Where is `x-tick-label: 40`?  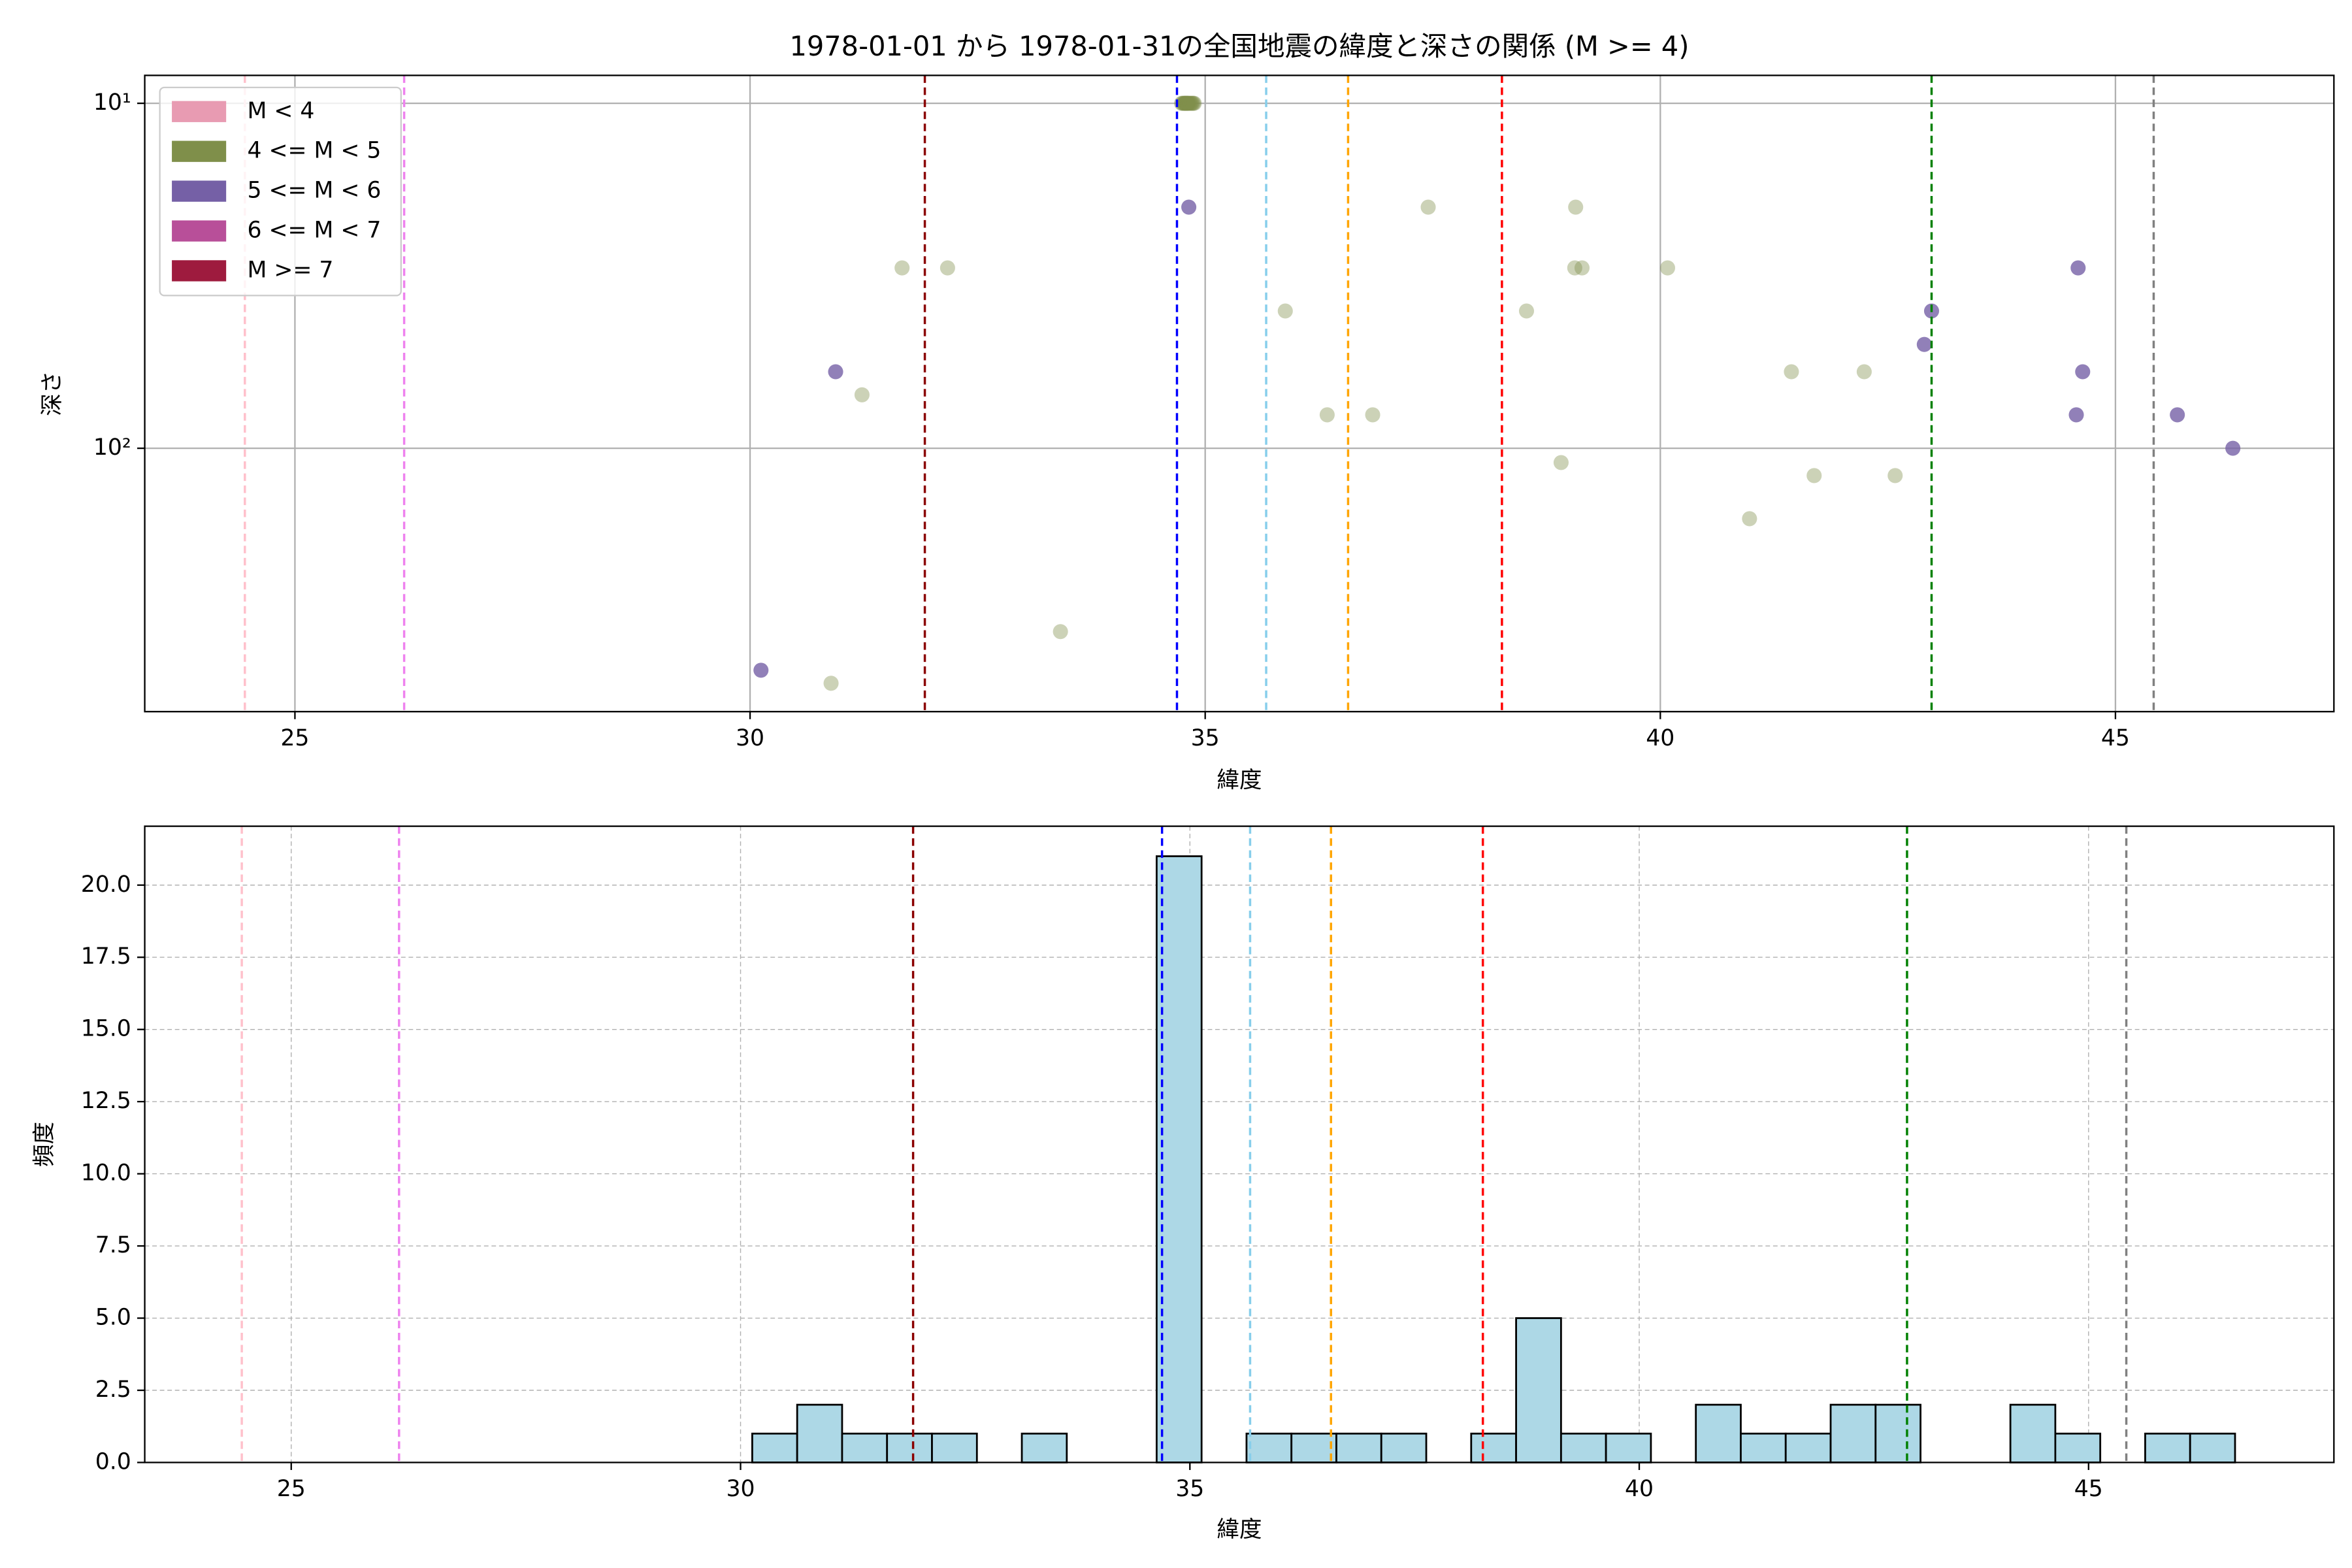
x-tick-label: 40 is located at coordinates (1639, 1489).